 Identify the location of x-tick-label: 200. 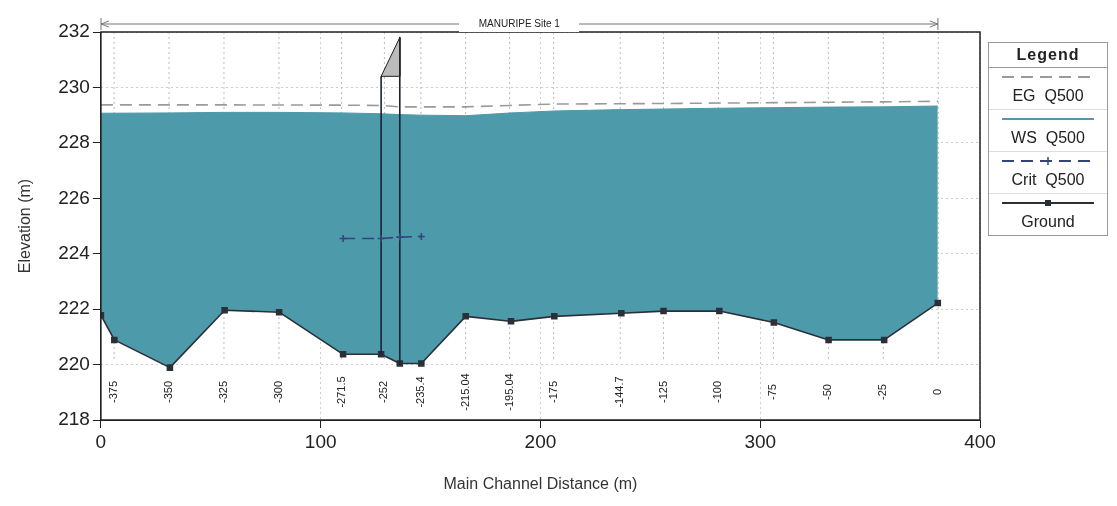
(540, 441).